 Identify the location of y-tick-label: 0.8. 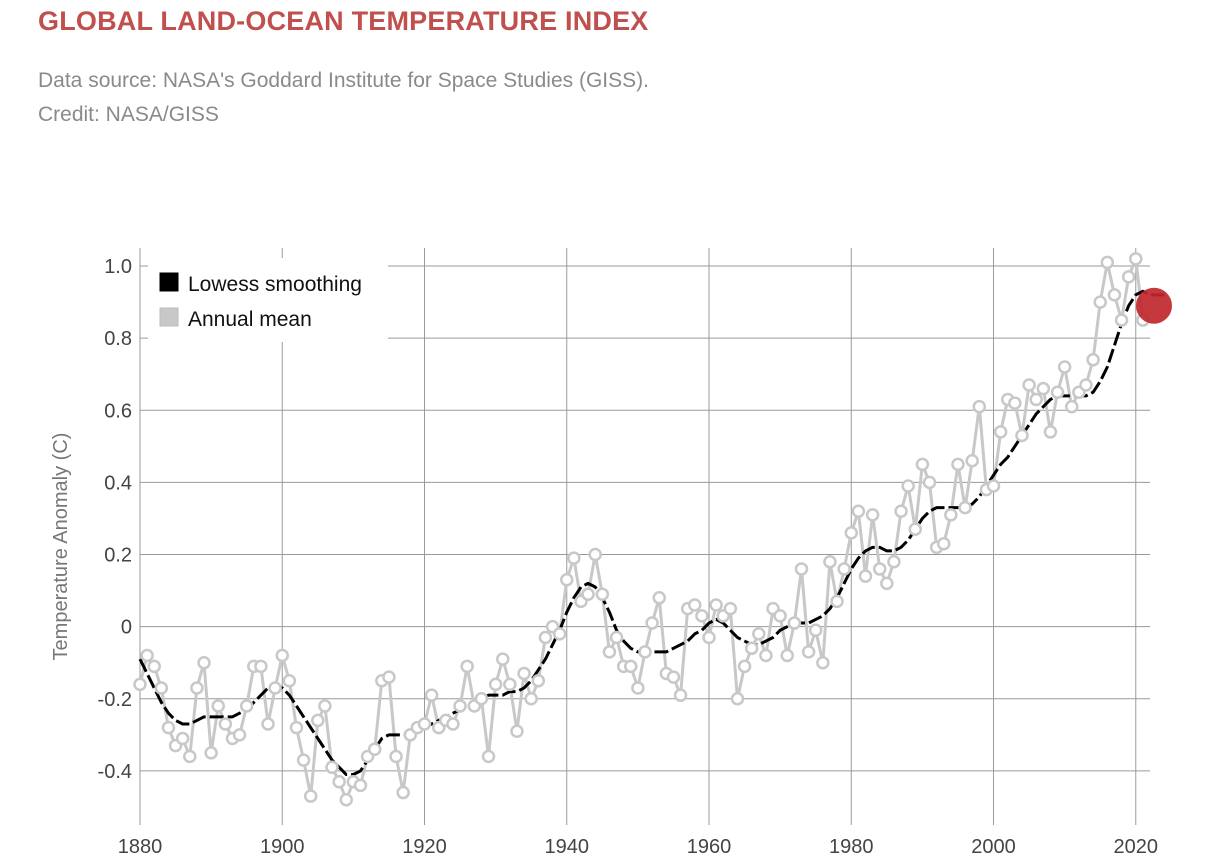
(118, 339).